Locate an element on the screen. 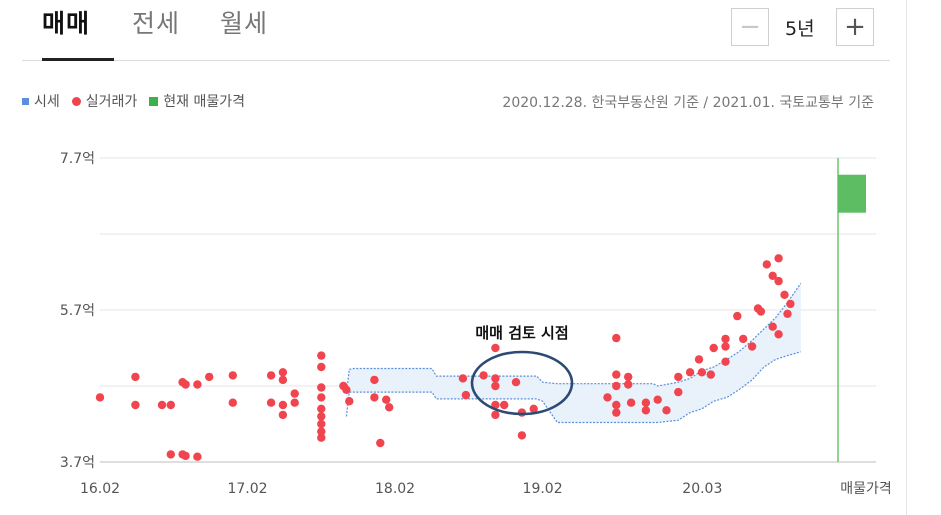 Image resolution: width=941 pixels, height=515 pixels. legend-label: 실거래가 is located at coordinates (111, 102).